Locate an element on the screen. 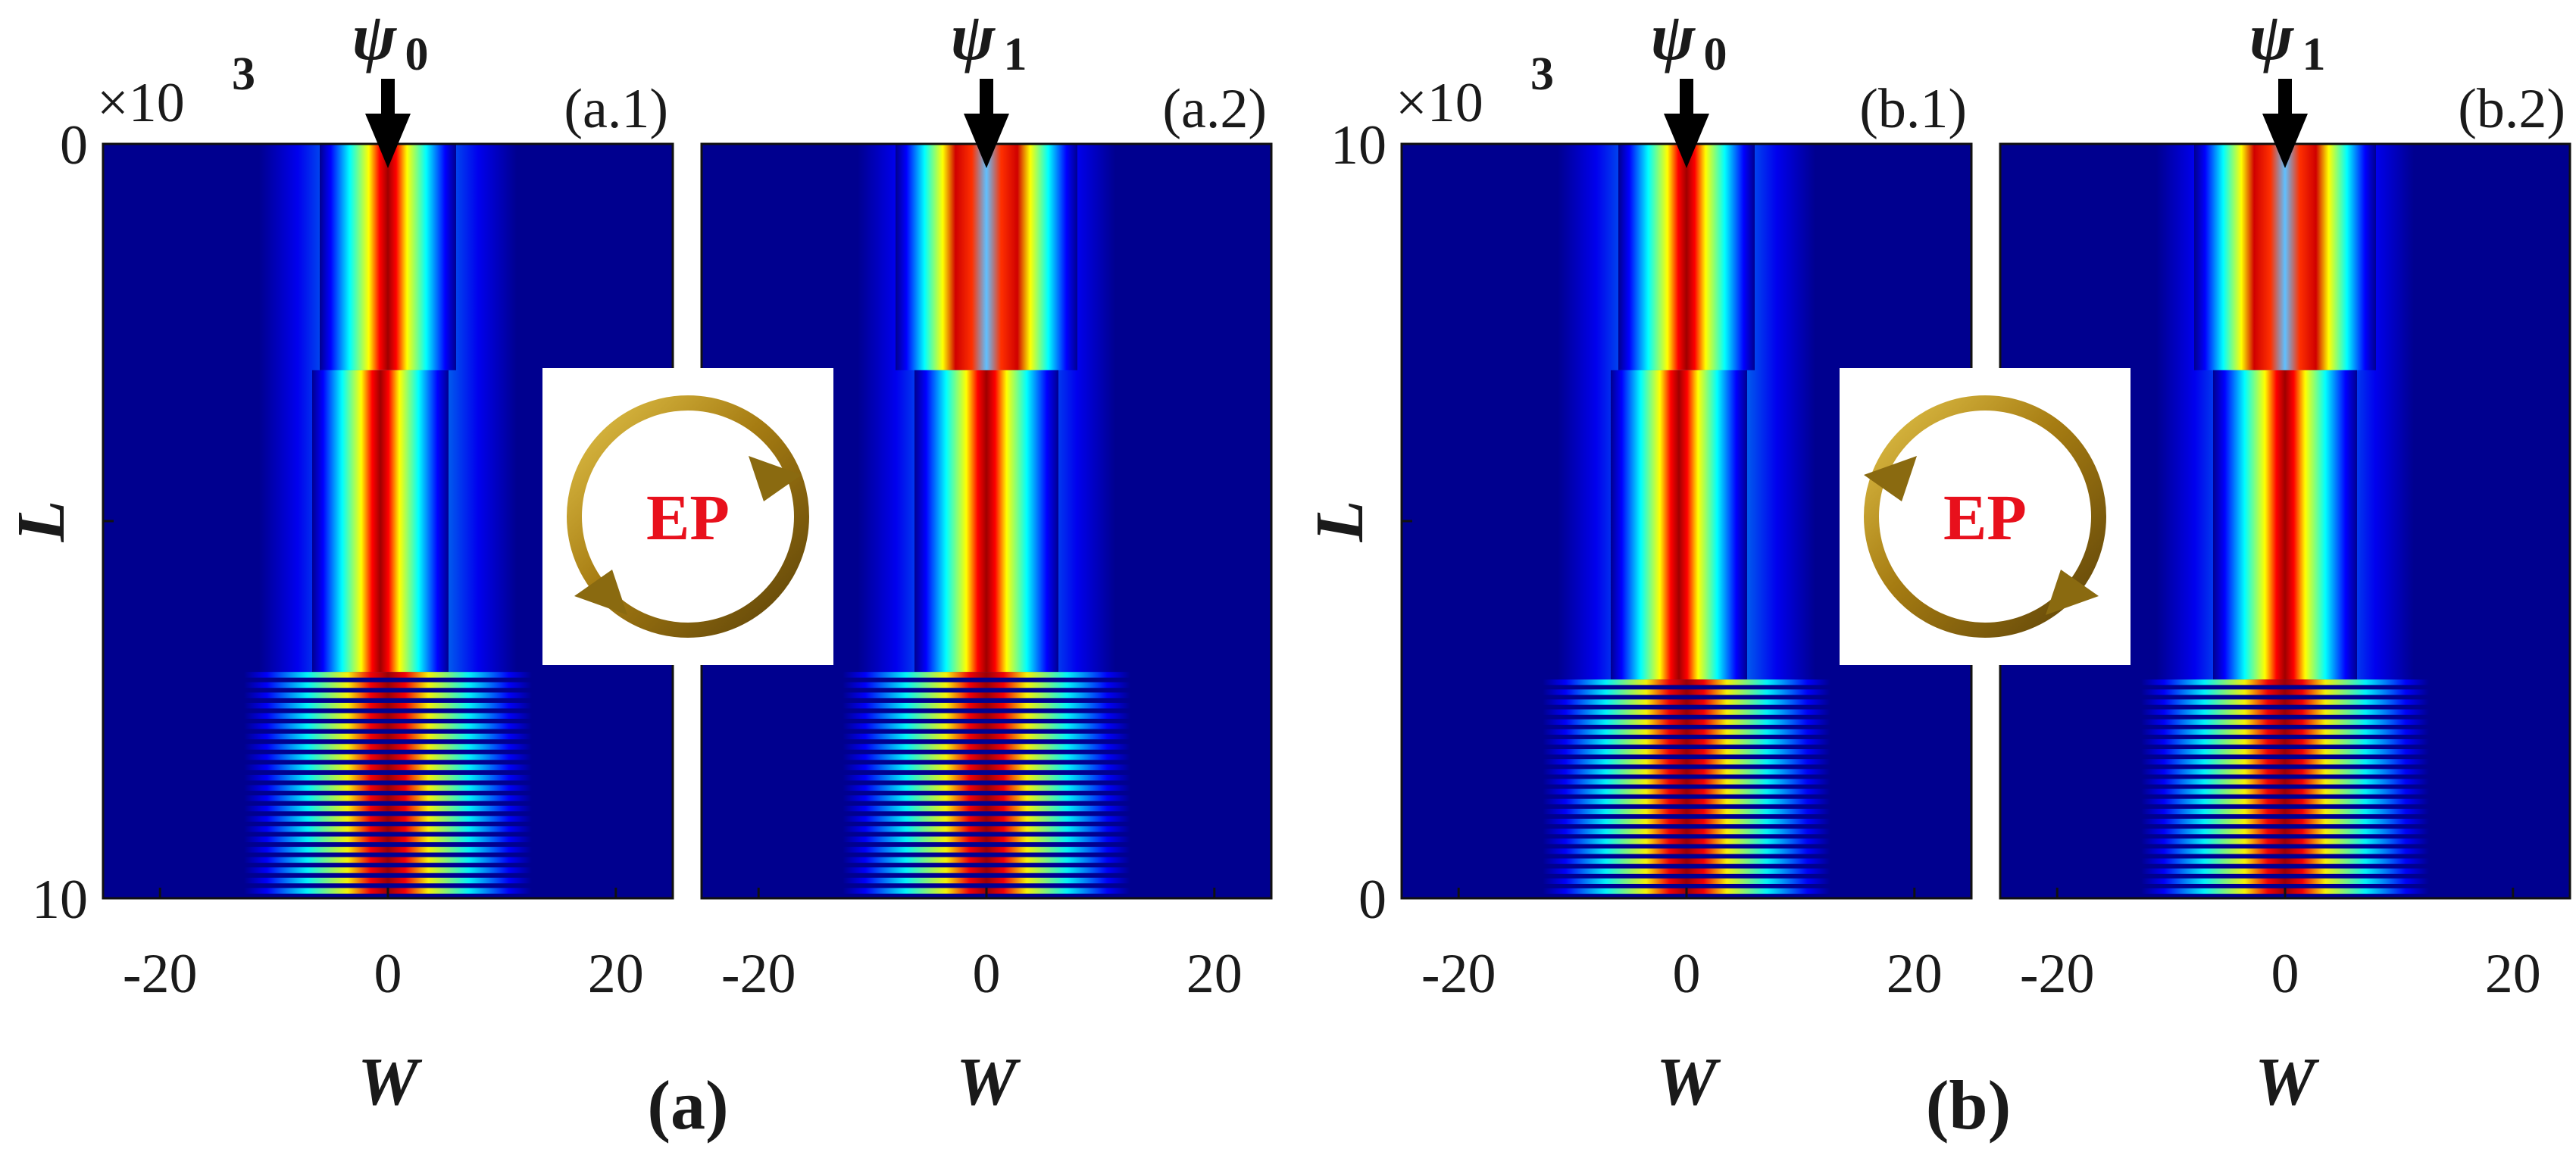 The height and width of the screenshot is (1152, 2576). loop-ring is located at coordinates (688, 516).